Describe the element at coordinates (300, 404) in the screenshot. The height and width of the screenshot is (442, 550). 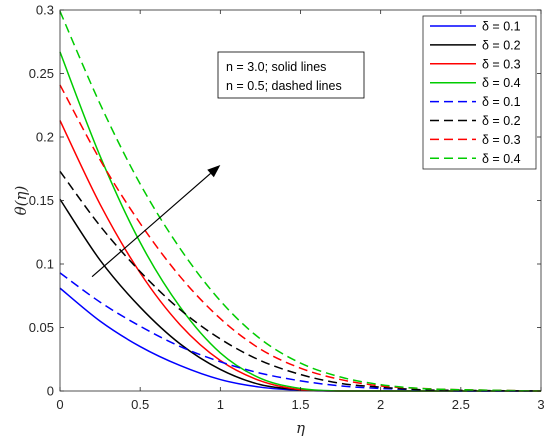
I see `x-tick-label: 1.5` at that location.